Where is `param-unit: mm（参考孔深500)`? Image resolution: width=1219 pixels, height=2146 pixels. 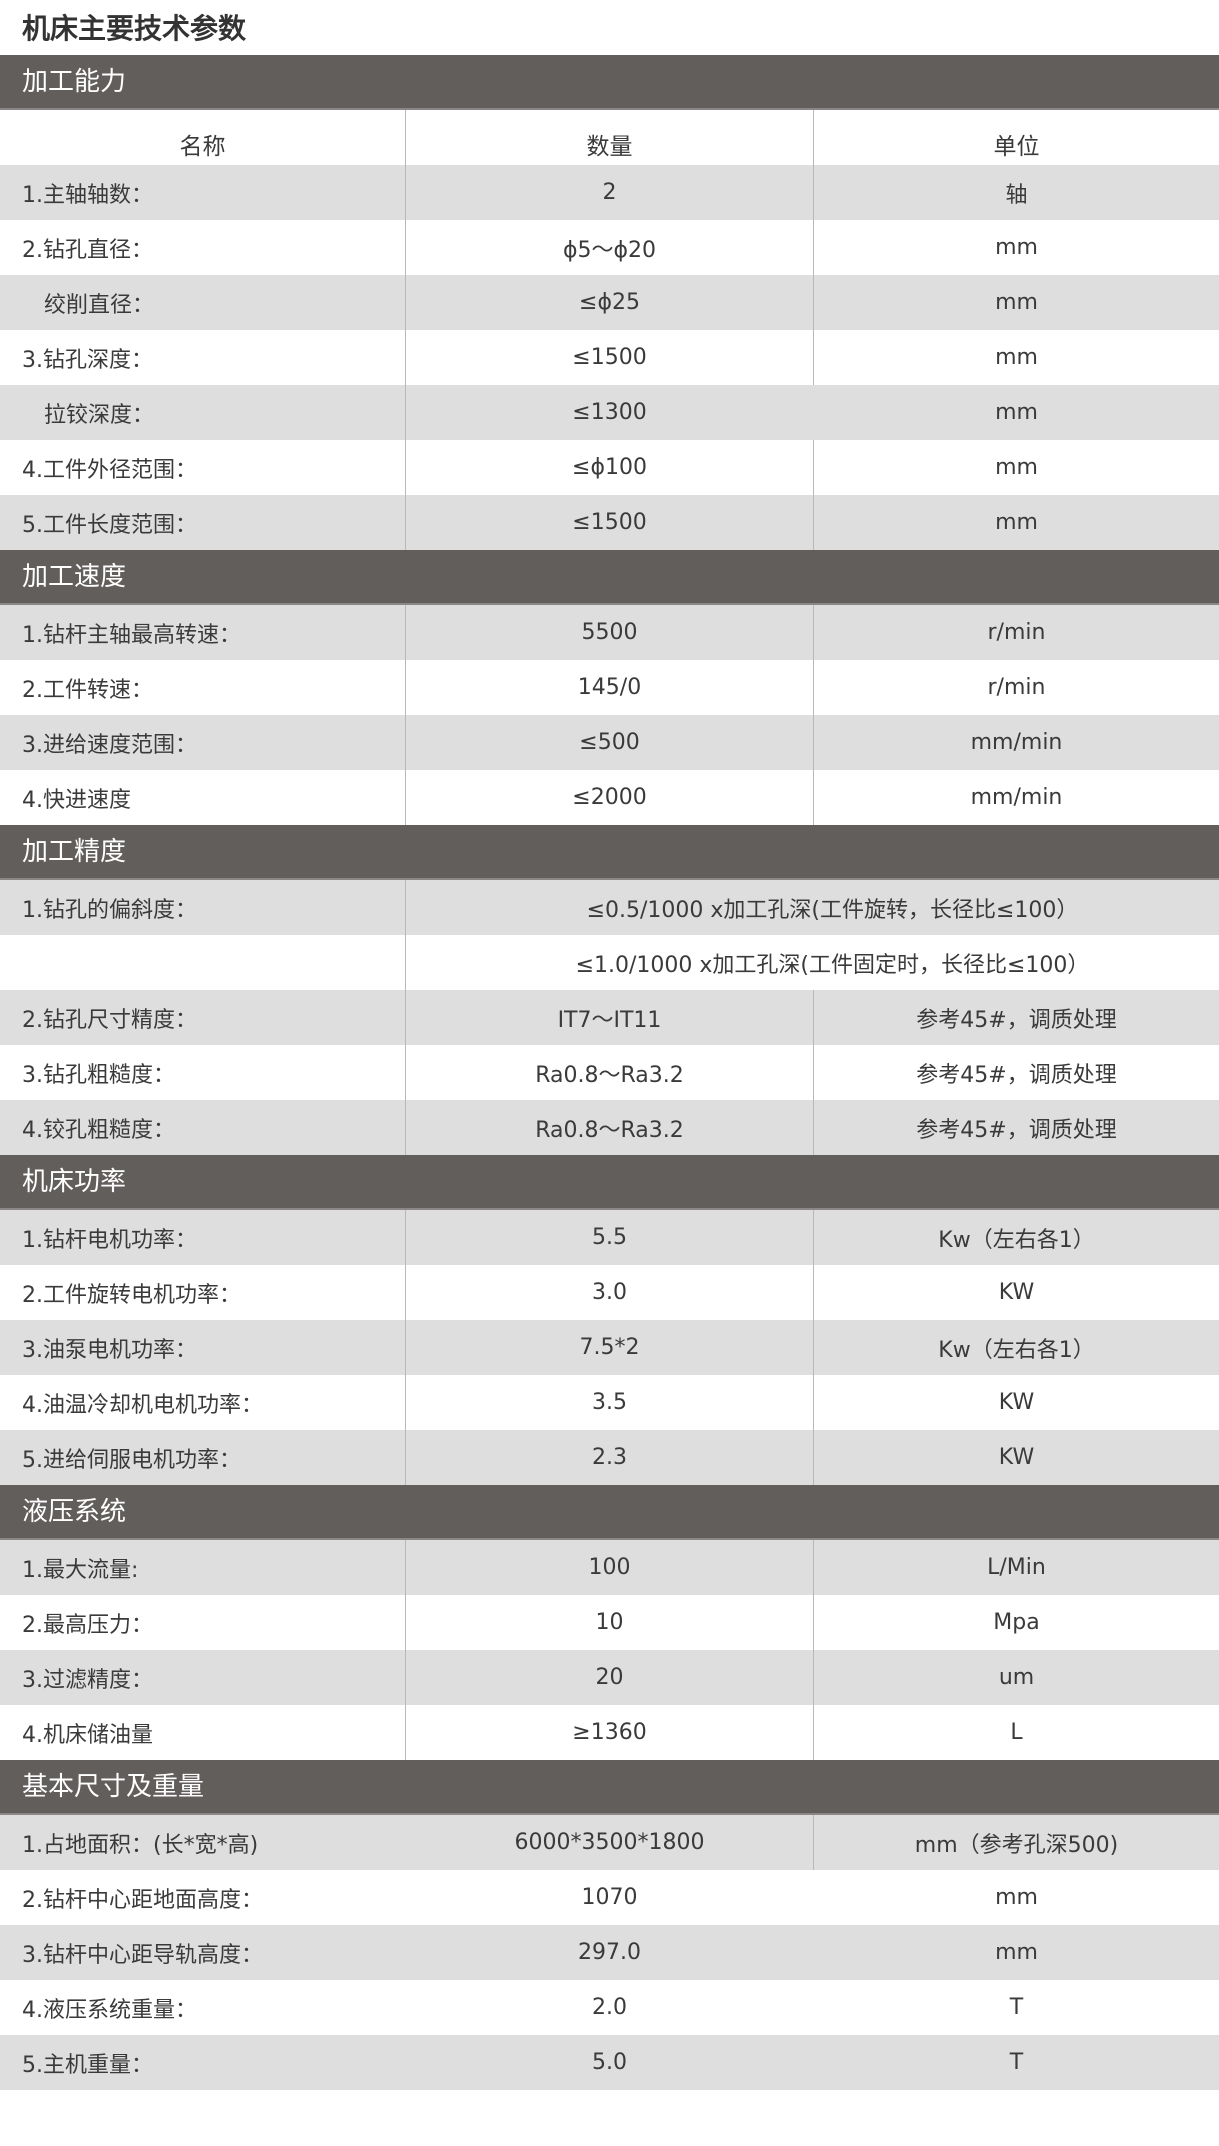
param-unit: mm（参考孔深500) is located at coordinates (1016, 1845).